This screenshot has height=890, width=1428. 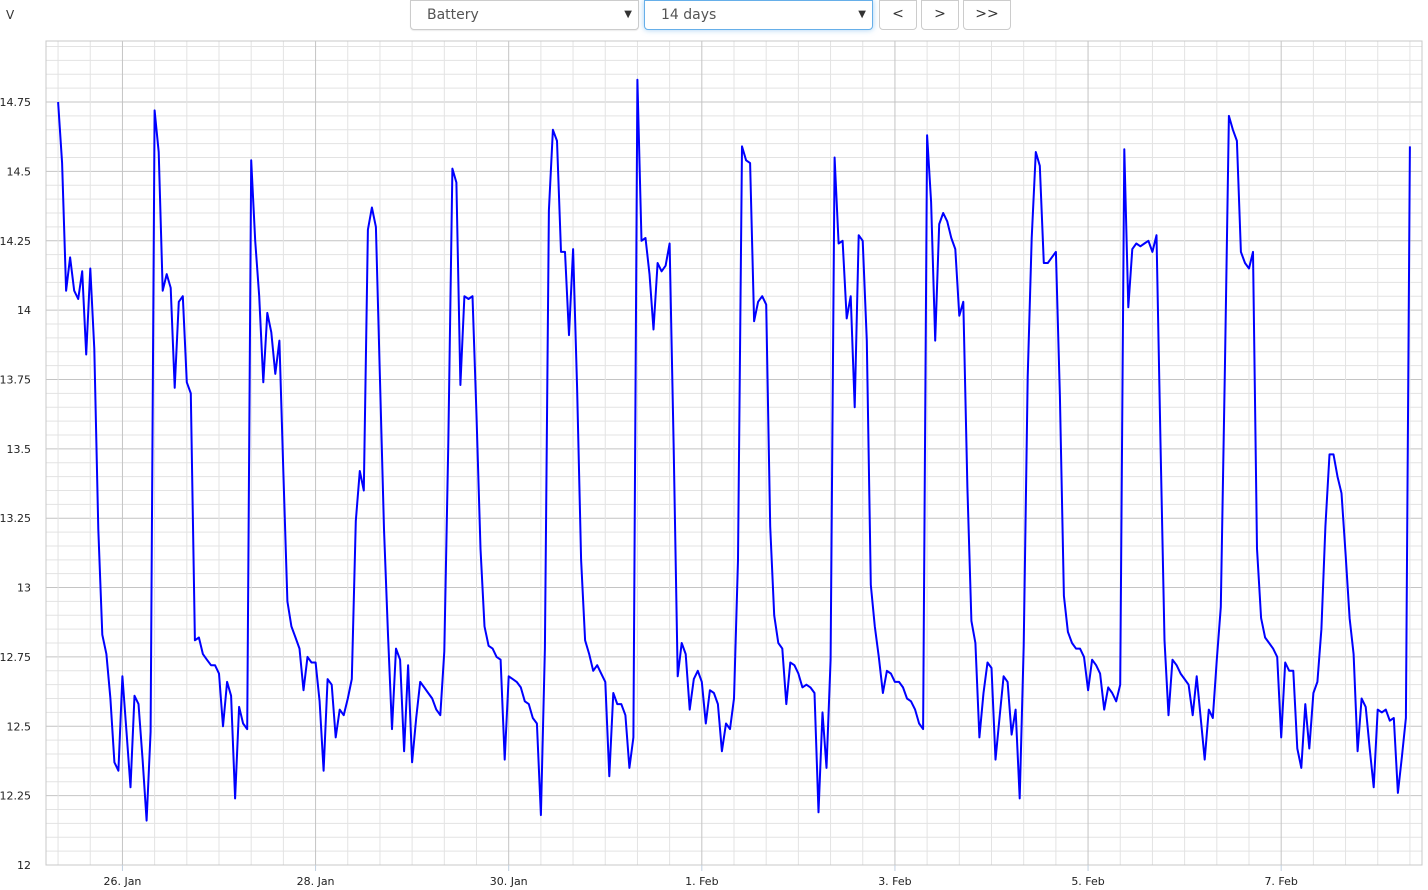 What do you see at coordinates (898, 15) in the screenshot?
I see `previous-button: <` at bounding box center [898, 15].